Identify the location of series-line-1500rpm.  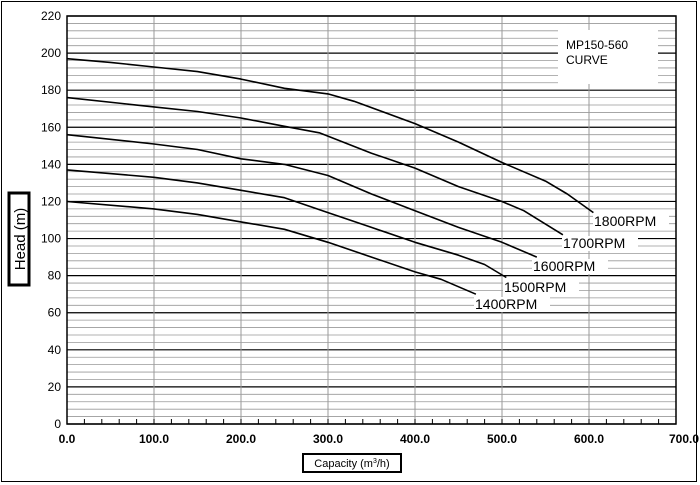
(286, 224).